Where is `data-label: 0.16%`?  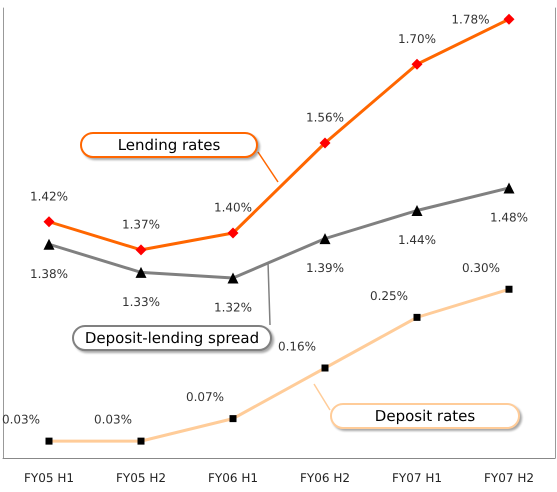 data-label: 0.16% is located at coordinates (297, 347).